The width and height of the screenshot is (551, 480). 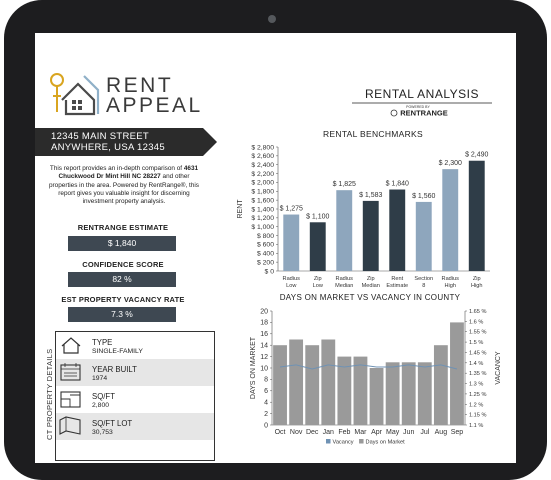 What do you see at coordinates (377, 432) in the screenshot?
I see `x-tick-label: Apr` at bounding box center [377, 432].